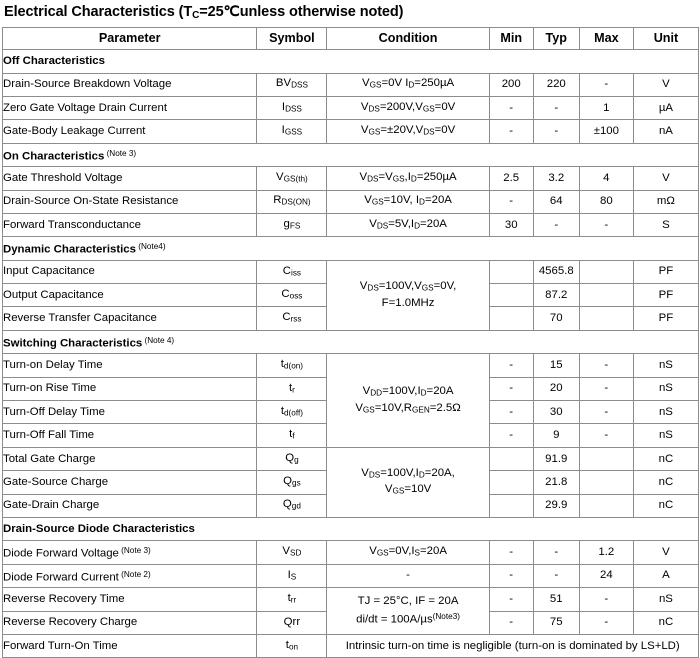  I want to click on min-cell: 30, so click(511, 225).